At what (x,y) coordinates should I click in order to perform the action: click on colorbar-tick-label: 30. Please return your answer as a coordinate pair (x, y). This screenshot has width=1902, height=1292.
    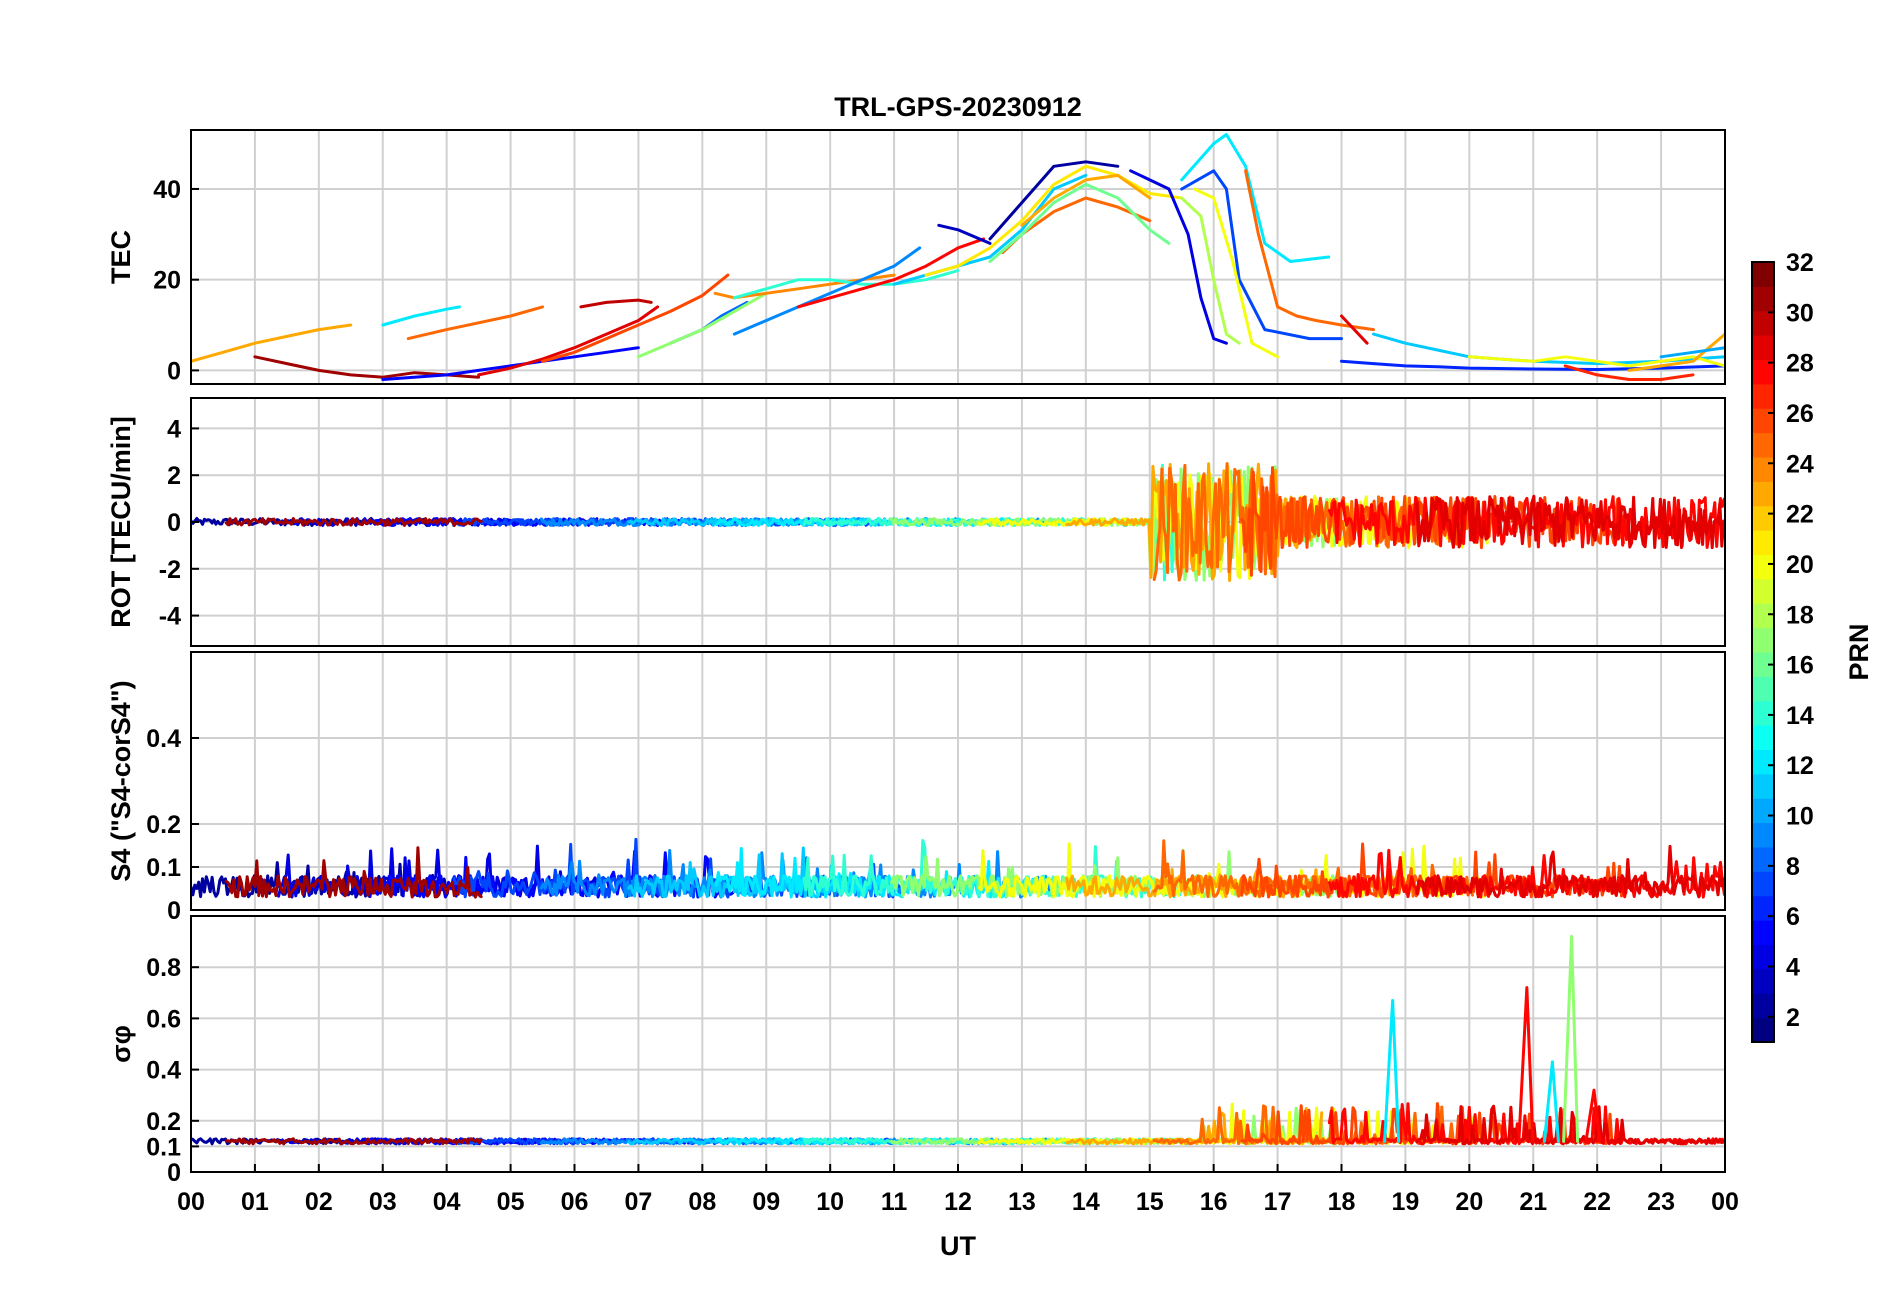
    Looking at the image, I should click on (1800, 313).